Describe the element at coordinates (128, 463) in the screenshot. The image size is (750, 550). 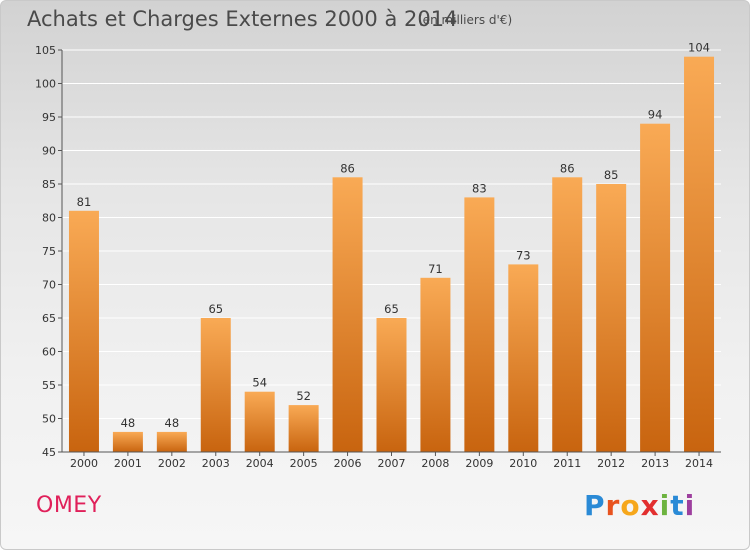
I see `x-tick-label: 2001` at that location.